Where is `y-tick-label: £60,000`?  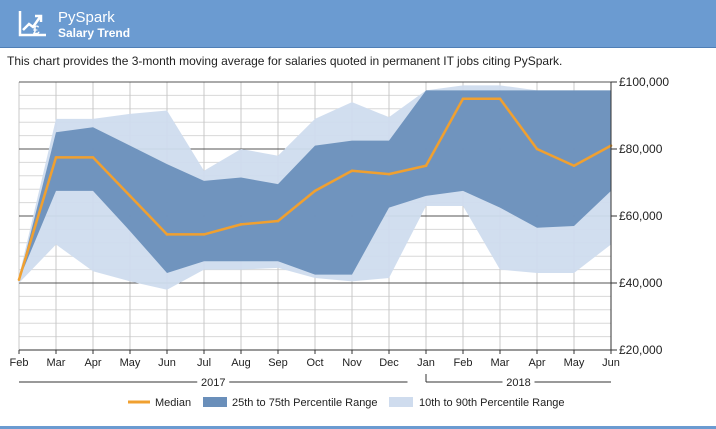 y-tick-label: £60,000 is located at coordinates (641, 216).